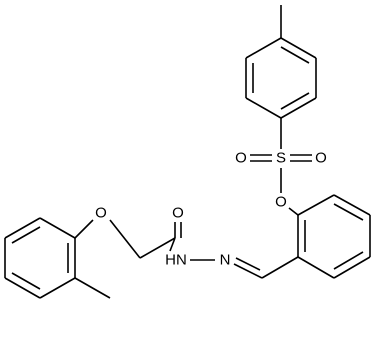 The width and height of the screenshot is (390, 348). Describe the element at coordinates (281, 158) in the screenshot. I see `atom-label: S` at that location.